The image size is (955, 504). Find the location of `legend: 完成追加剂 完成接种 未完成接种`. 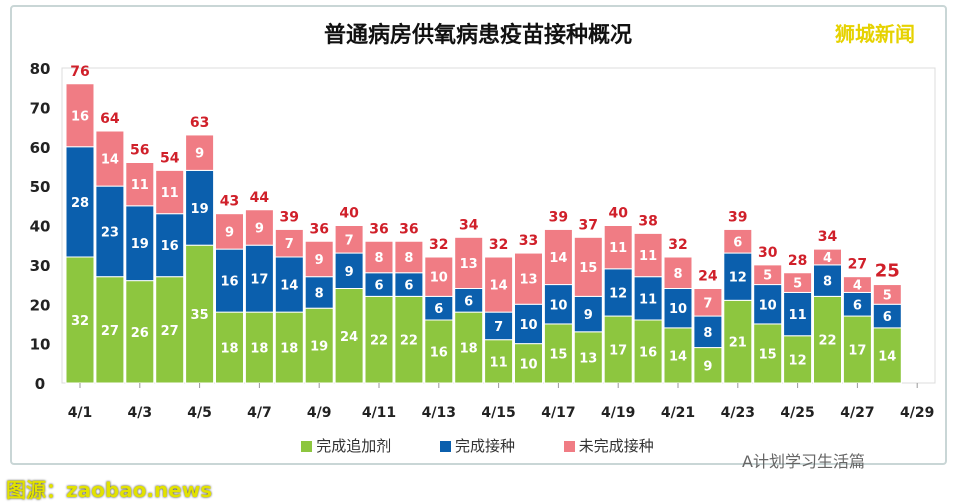

legend: 完成追加剂 完成接种 未完成接种 is located at coordinates (477, 445).